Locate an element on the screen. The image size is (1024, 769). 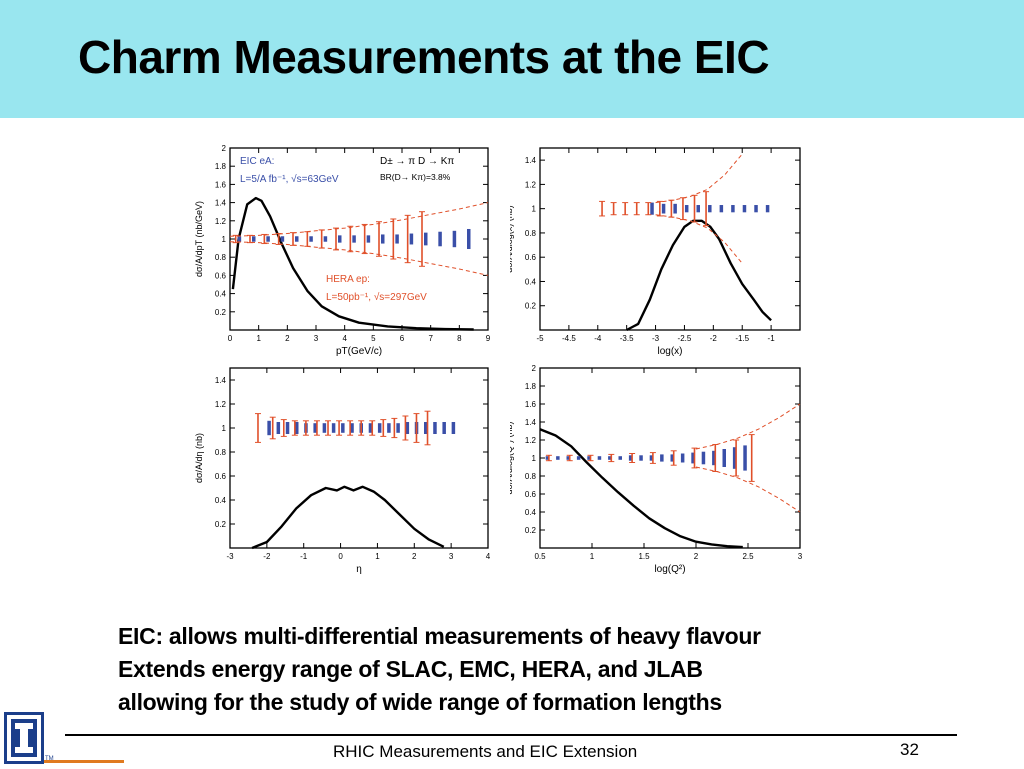
x-axis-label: pT(GeV/c) is located at coordinates (359, 351).